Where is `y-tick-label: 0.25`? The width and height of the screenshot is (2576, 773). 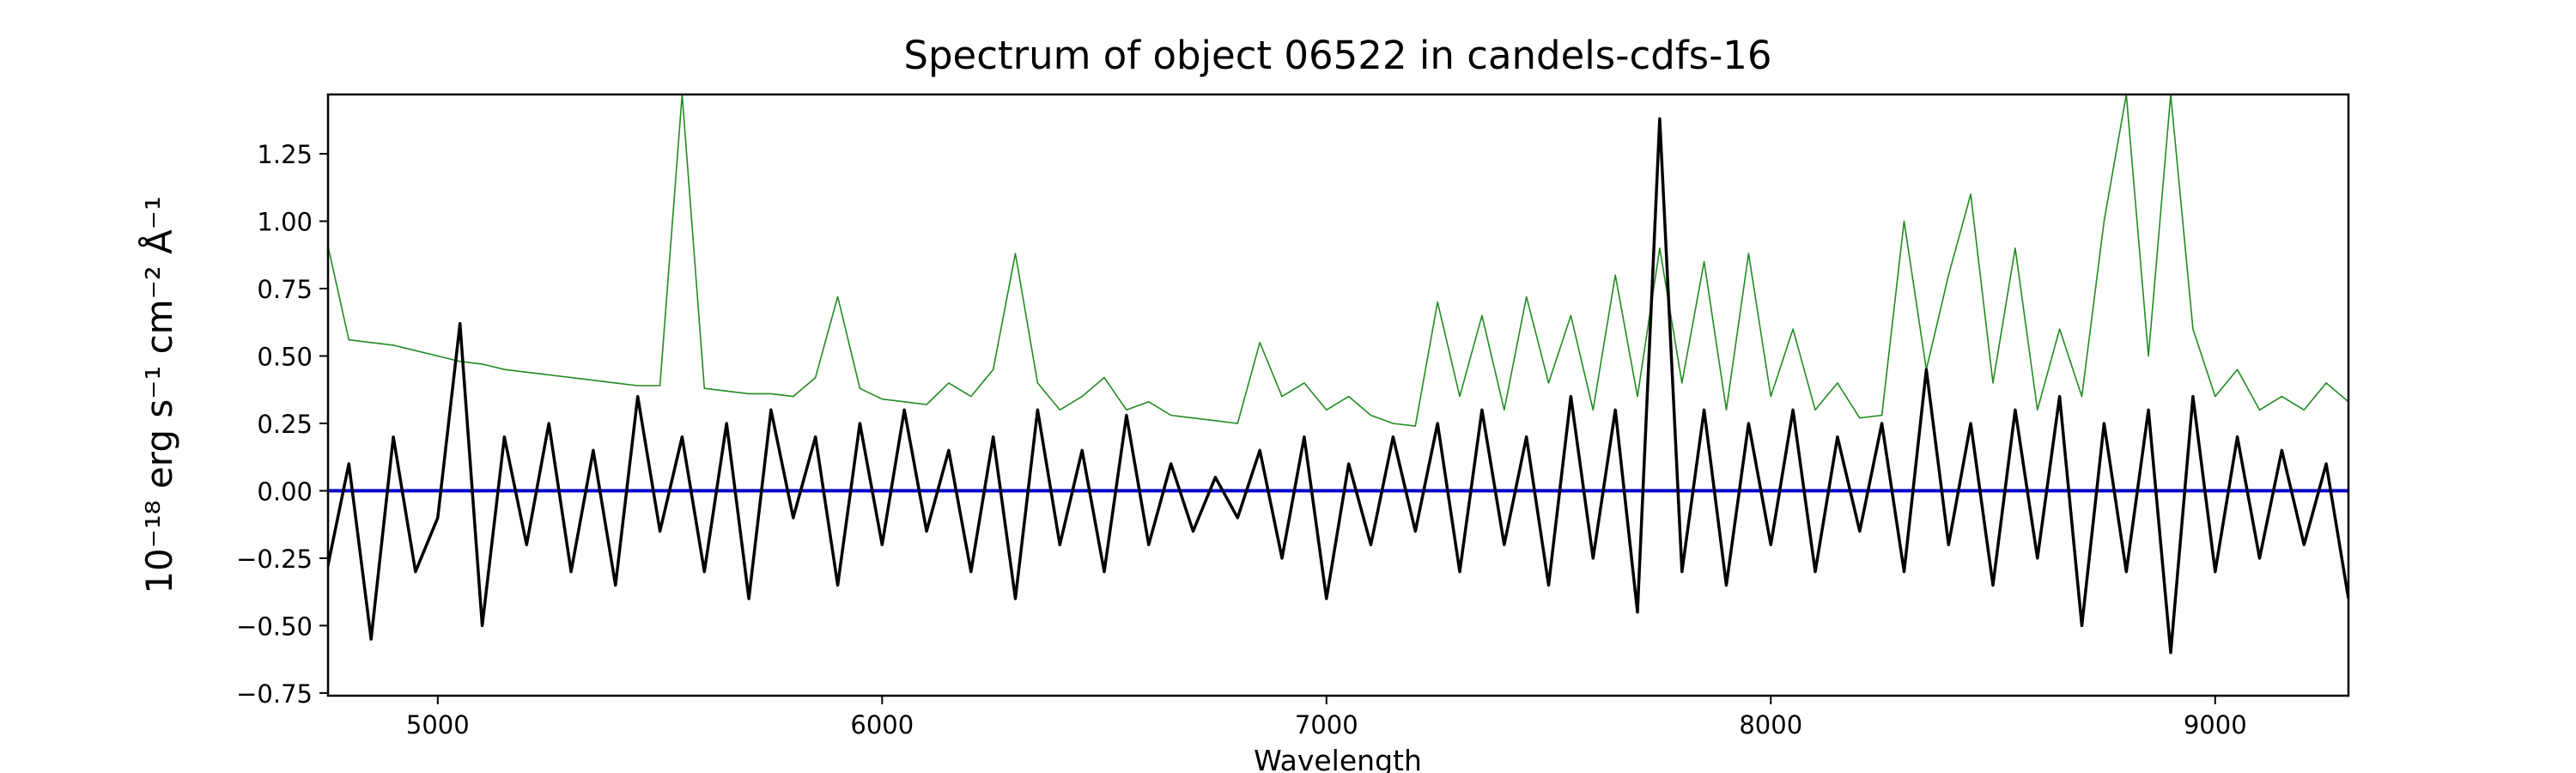
y-tick-label: 0.25 is located at coordinates (285, 425).